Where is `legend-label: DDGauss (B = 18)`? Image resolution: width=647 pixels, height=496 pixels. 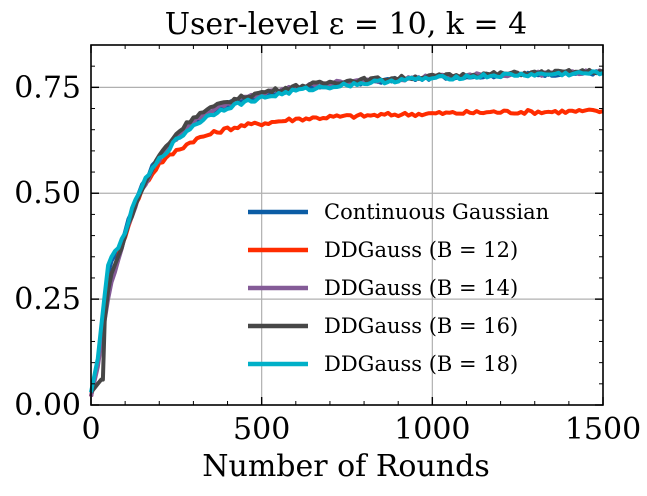 legend-label: DDGauss (B = 18) is located at coordinates (421, 364).